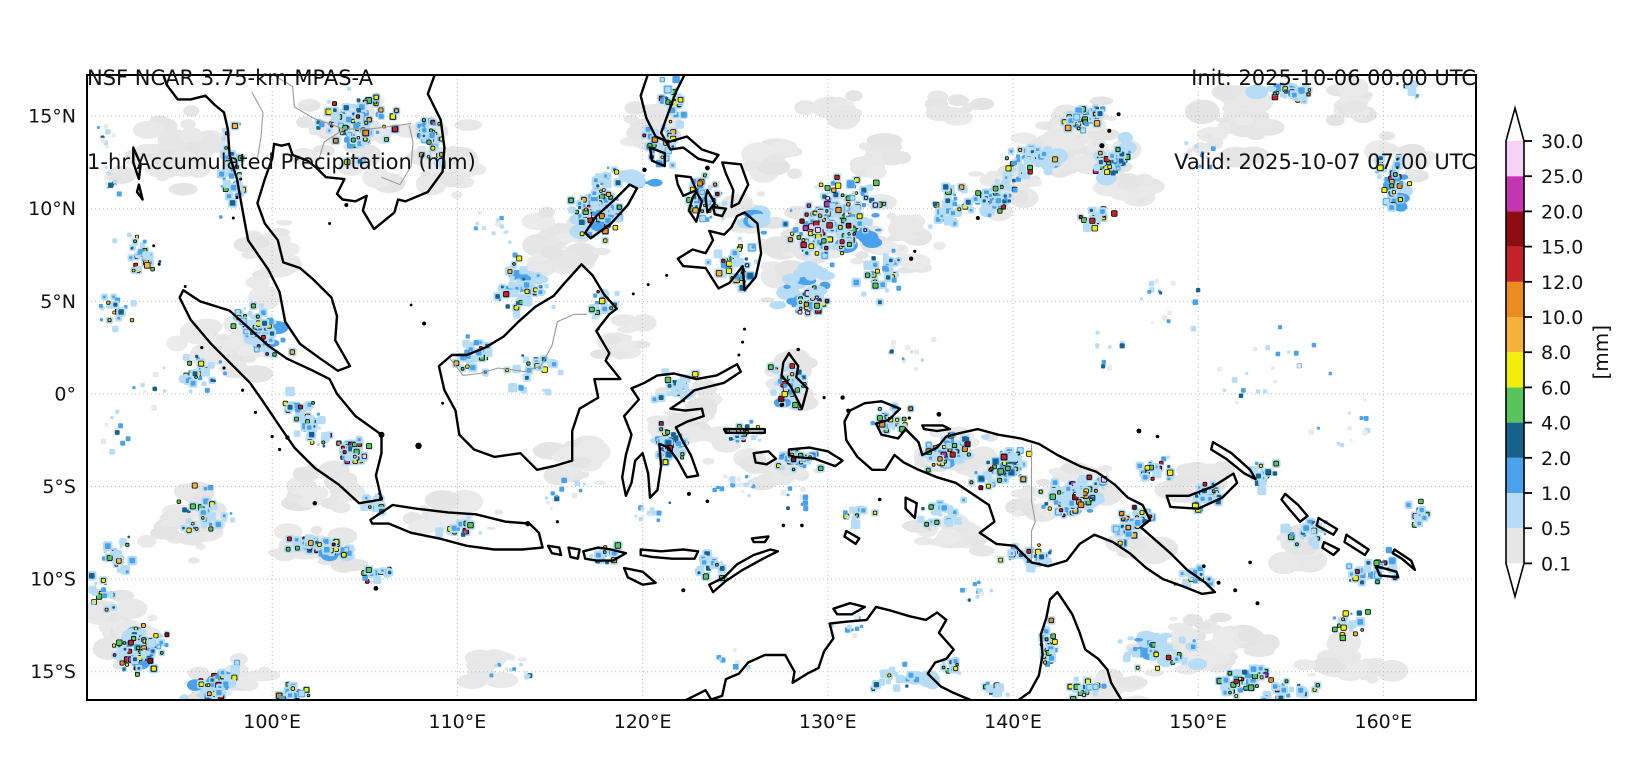 The image size is (1641, 779). Describe the element at coordinates (1562, 318) in the screenshot. I see `colorbar-tick-label: 10.0` at that location.